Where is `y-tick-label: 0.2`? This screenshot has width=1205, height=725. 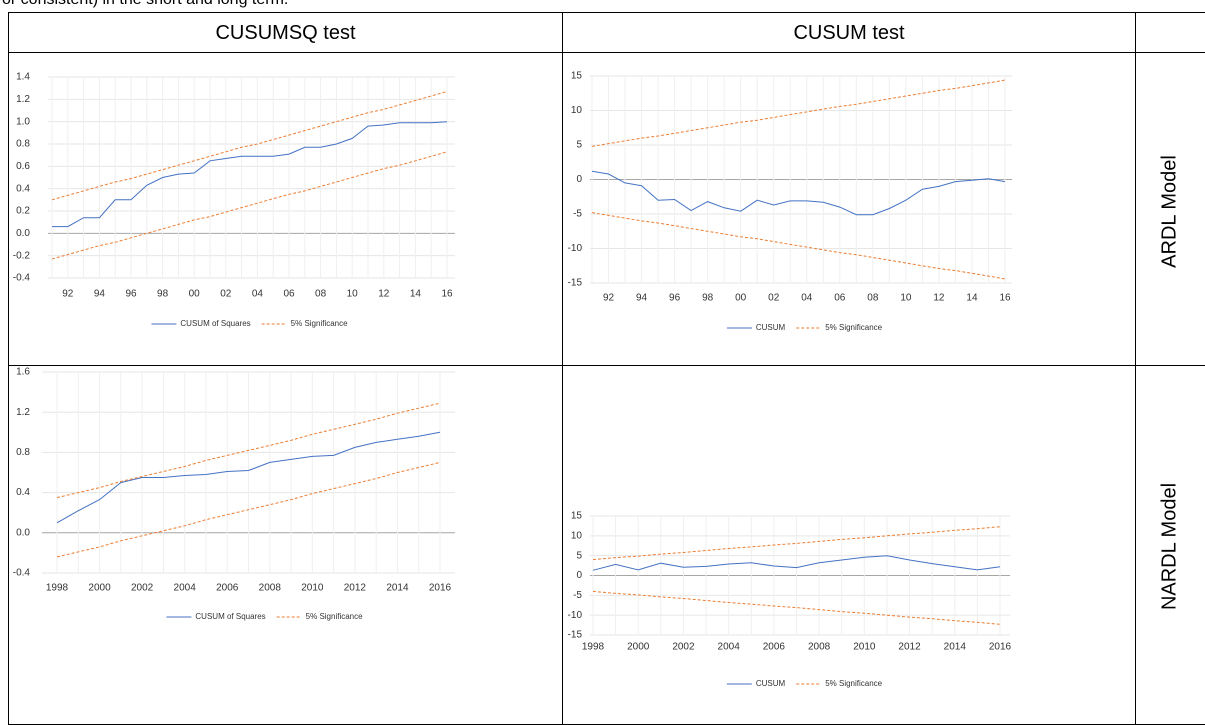 y-tick-label: 0.2 is located at coordinates (23, 211).